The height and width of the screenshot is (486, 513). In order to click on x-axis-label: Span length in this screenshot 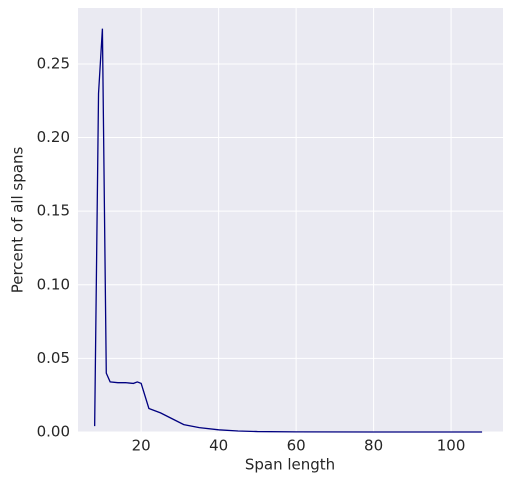, I will do `click(290, 465)`.